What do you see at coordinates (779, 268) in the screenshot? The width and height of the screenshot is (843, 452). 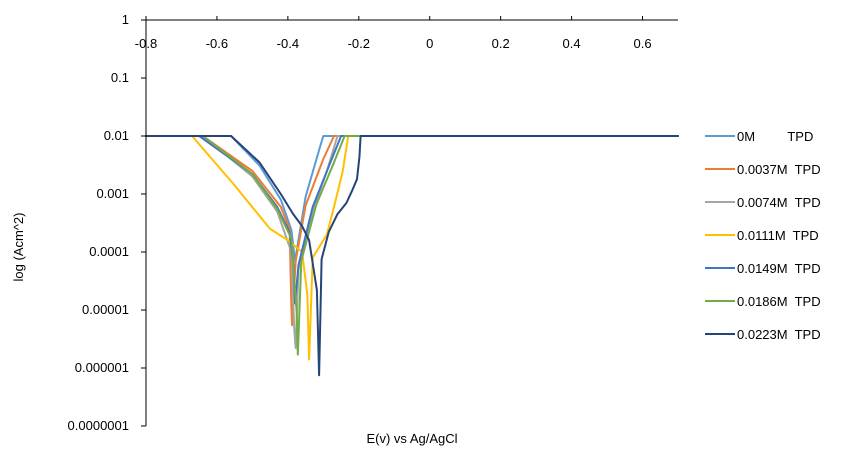 I see `legend-label-4: 0.0149M TPD` at bounding box center [779, 268].